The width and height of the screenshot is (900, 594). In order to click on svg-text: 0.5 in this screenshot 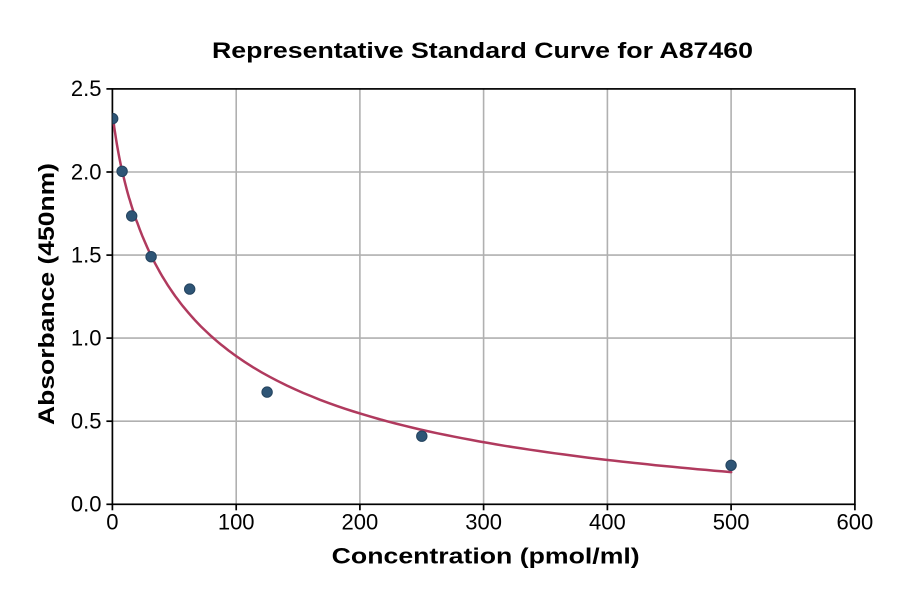, I will do `click(86, 421)`.